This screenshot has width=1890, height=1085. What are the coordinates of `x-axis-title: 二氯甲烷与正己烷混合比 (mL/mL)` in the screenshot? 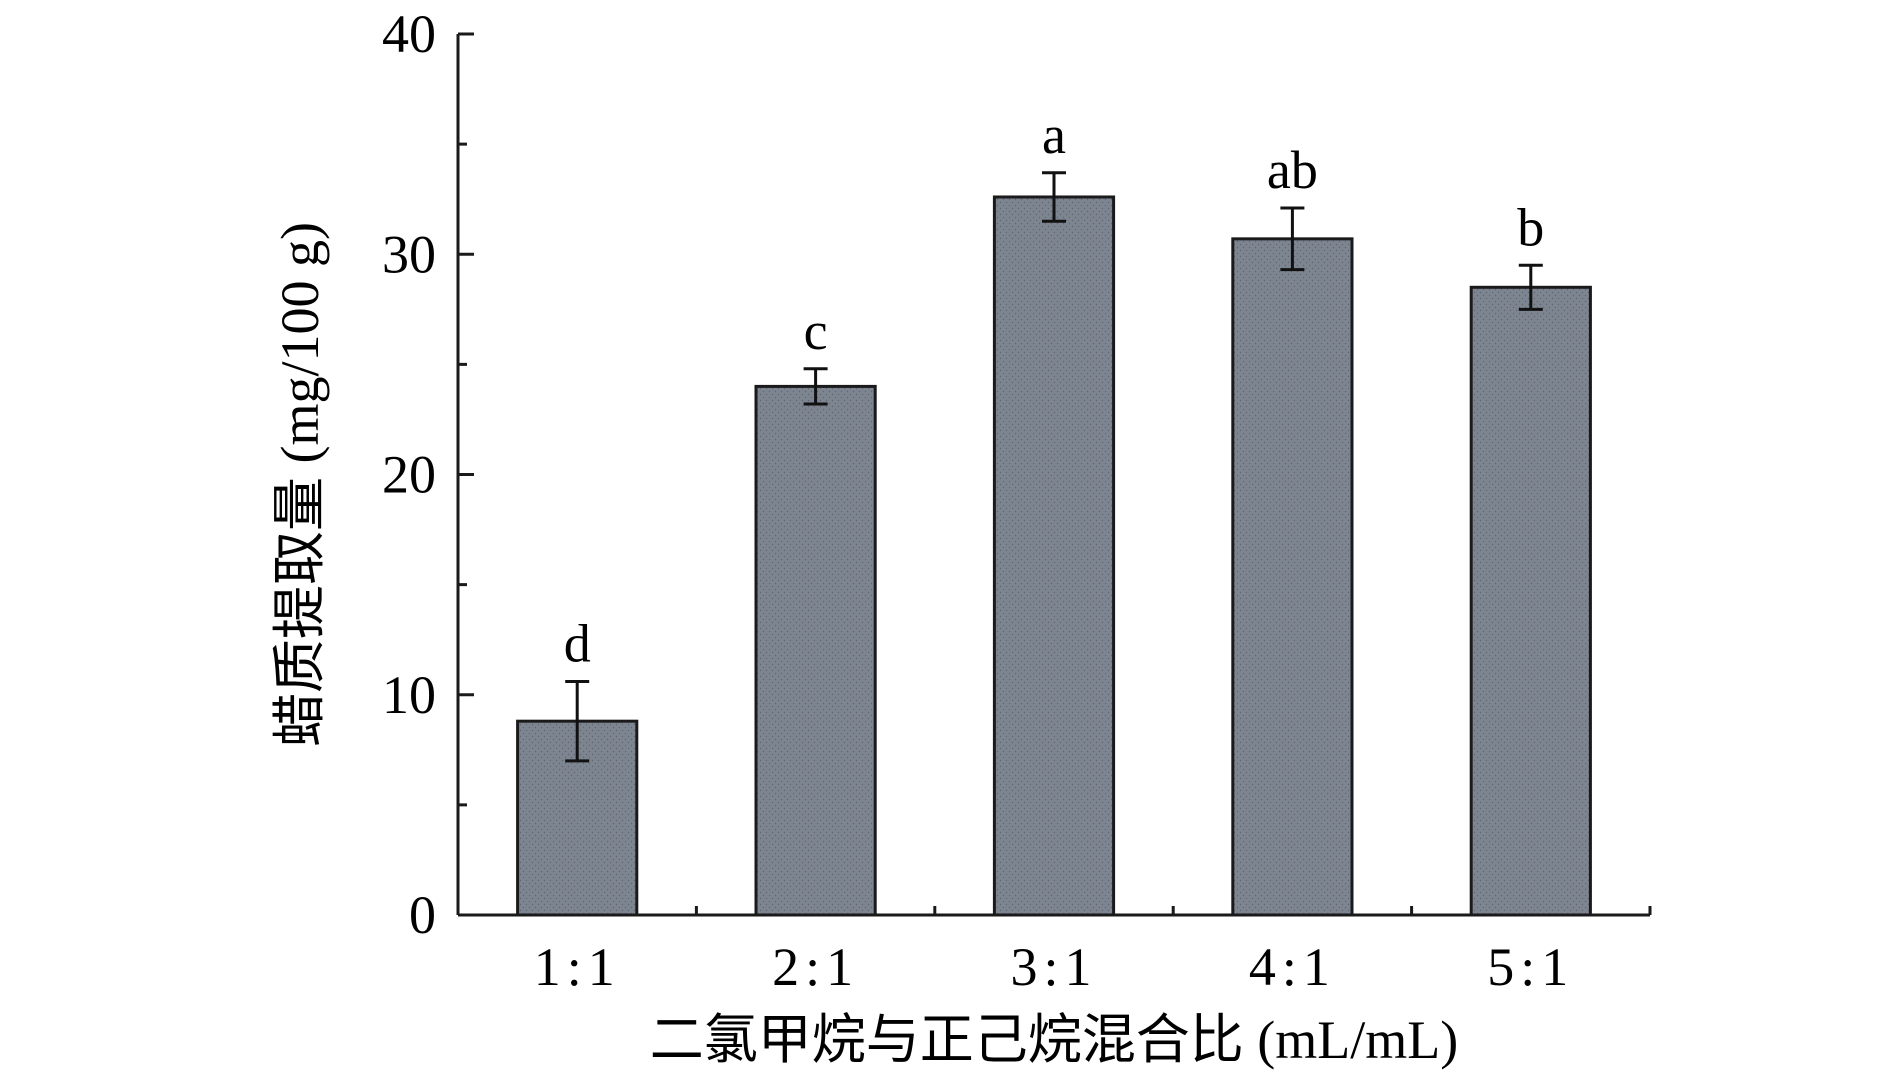 It's located at (1054, 1040).